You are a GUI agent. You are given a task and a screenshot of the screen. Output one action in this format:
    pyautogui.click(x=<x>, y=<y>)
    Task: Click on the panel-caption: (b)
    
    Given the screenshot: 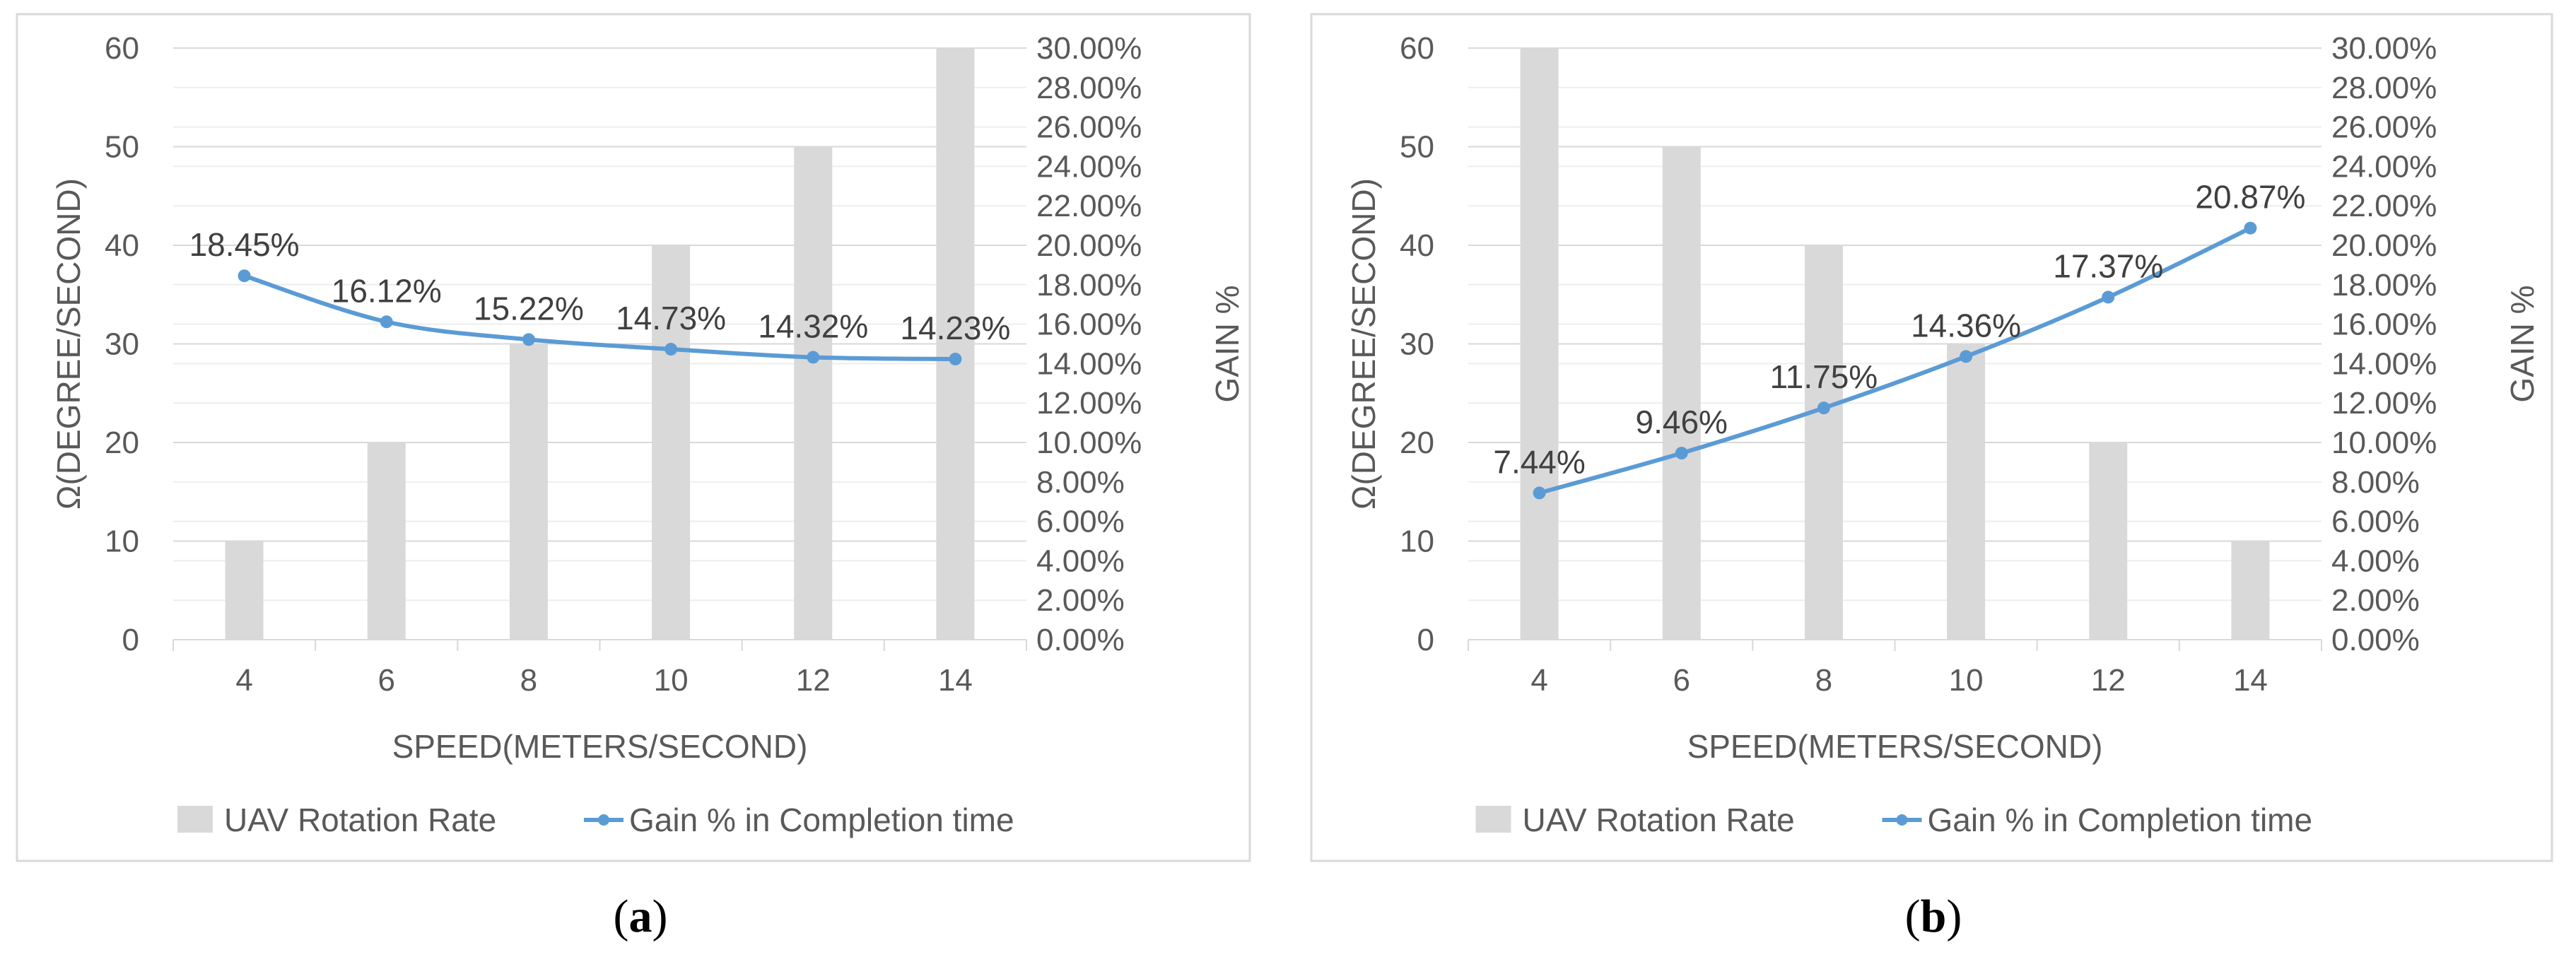 What is the action you would take?
    pyautogui.click(x=1933, y=916)
    